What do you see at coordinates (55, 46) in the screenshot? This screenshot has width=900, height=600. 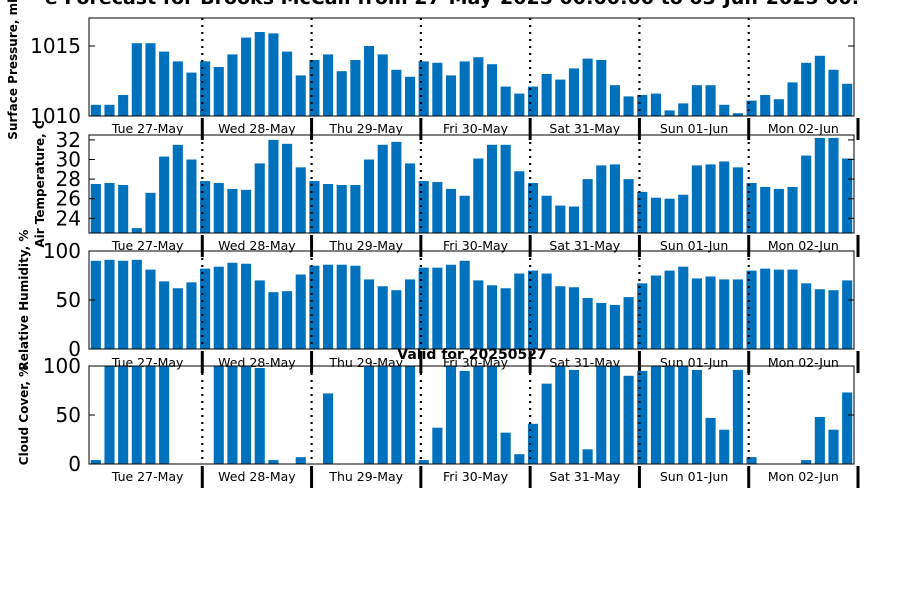 I see `y-tick-label: 1015` at bounding box center [55, 46].